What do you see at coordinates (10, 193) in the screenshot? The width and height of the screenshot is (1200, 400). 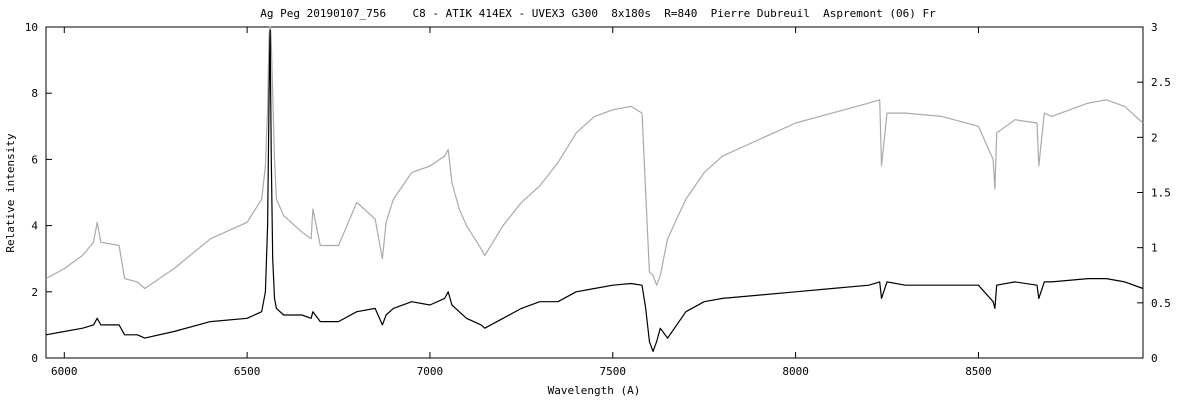 I see `y-axis-label: Relative intensity` at bounding box center [10, 193].